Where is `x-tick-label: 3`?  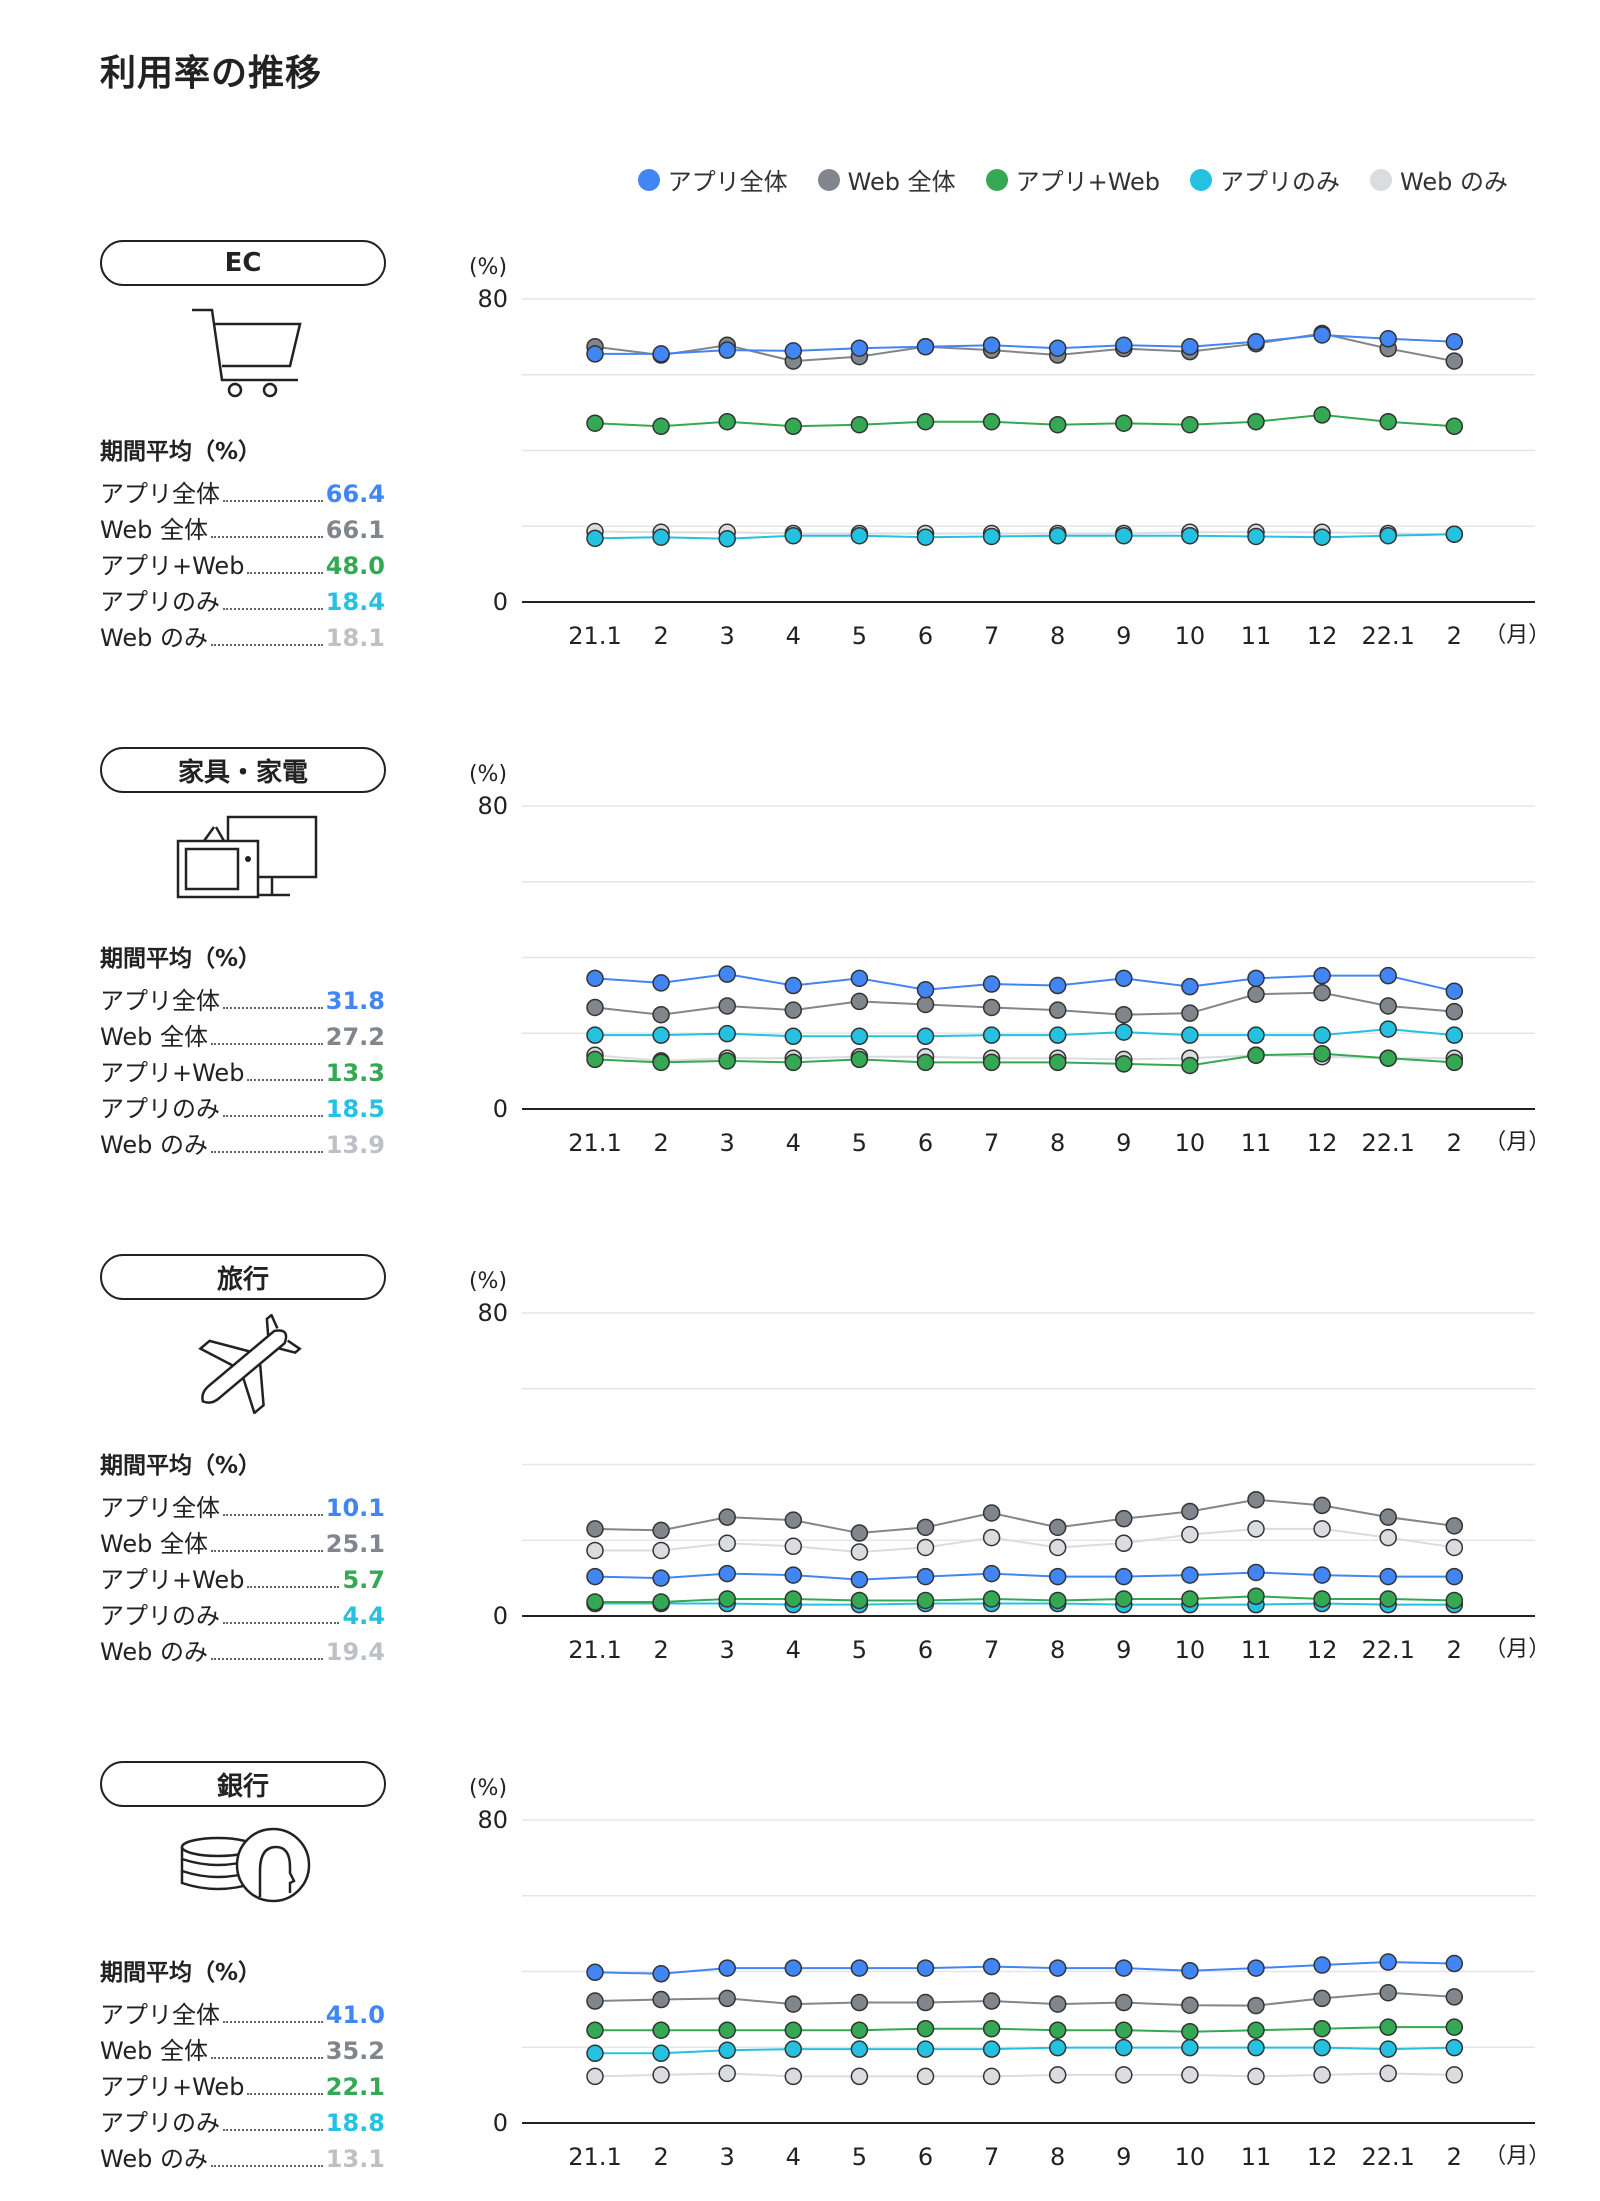 x-tick-label: 3 is located at coordinates (727, 1650).